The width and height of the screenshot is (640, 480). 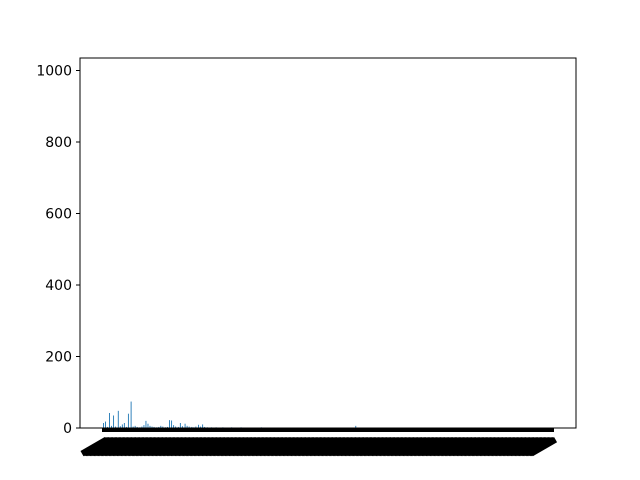 I want to click on x-axis, so click(x=319, y=442).